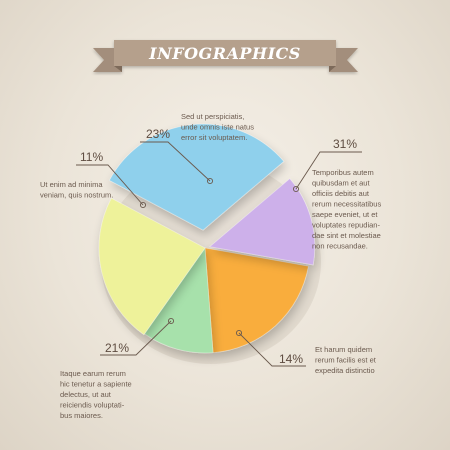  What do you see at coordinates (291, 359) in the screenshot?
I see `slice-label-14: 14%` at bounding box center [291, 359].